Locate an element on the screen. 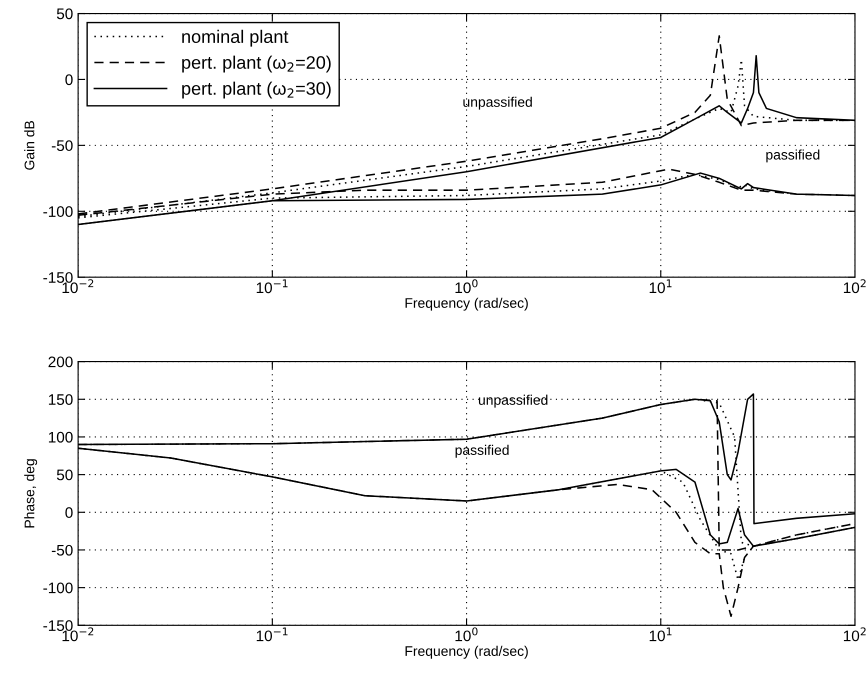  y-axis-title: Phase, deg is located at coordinates (31, 493).